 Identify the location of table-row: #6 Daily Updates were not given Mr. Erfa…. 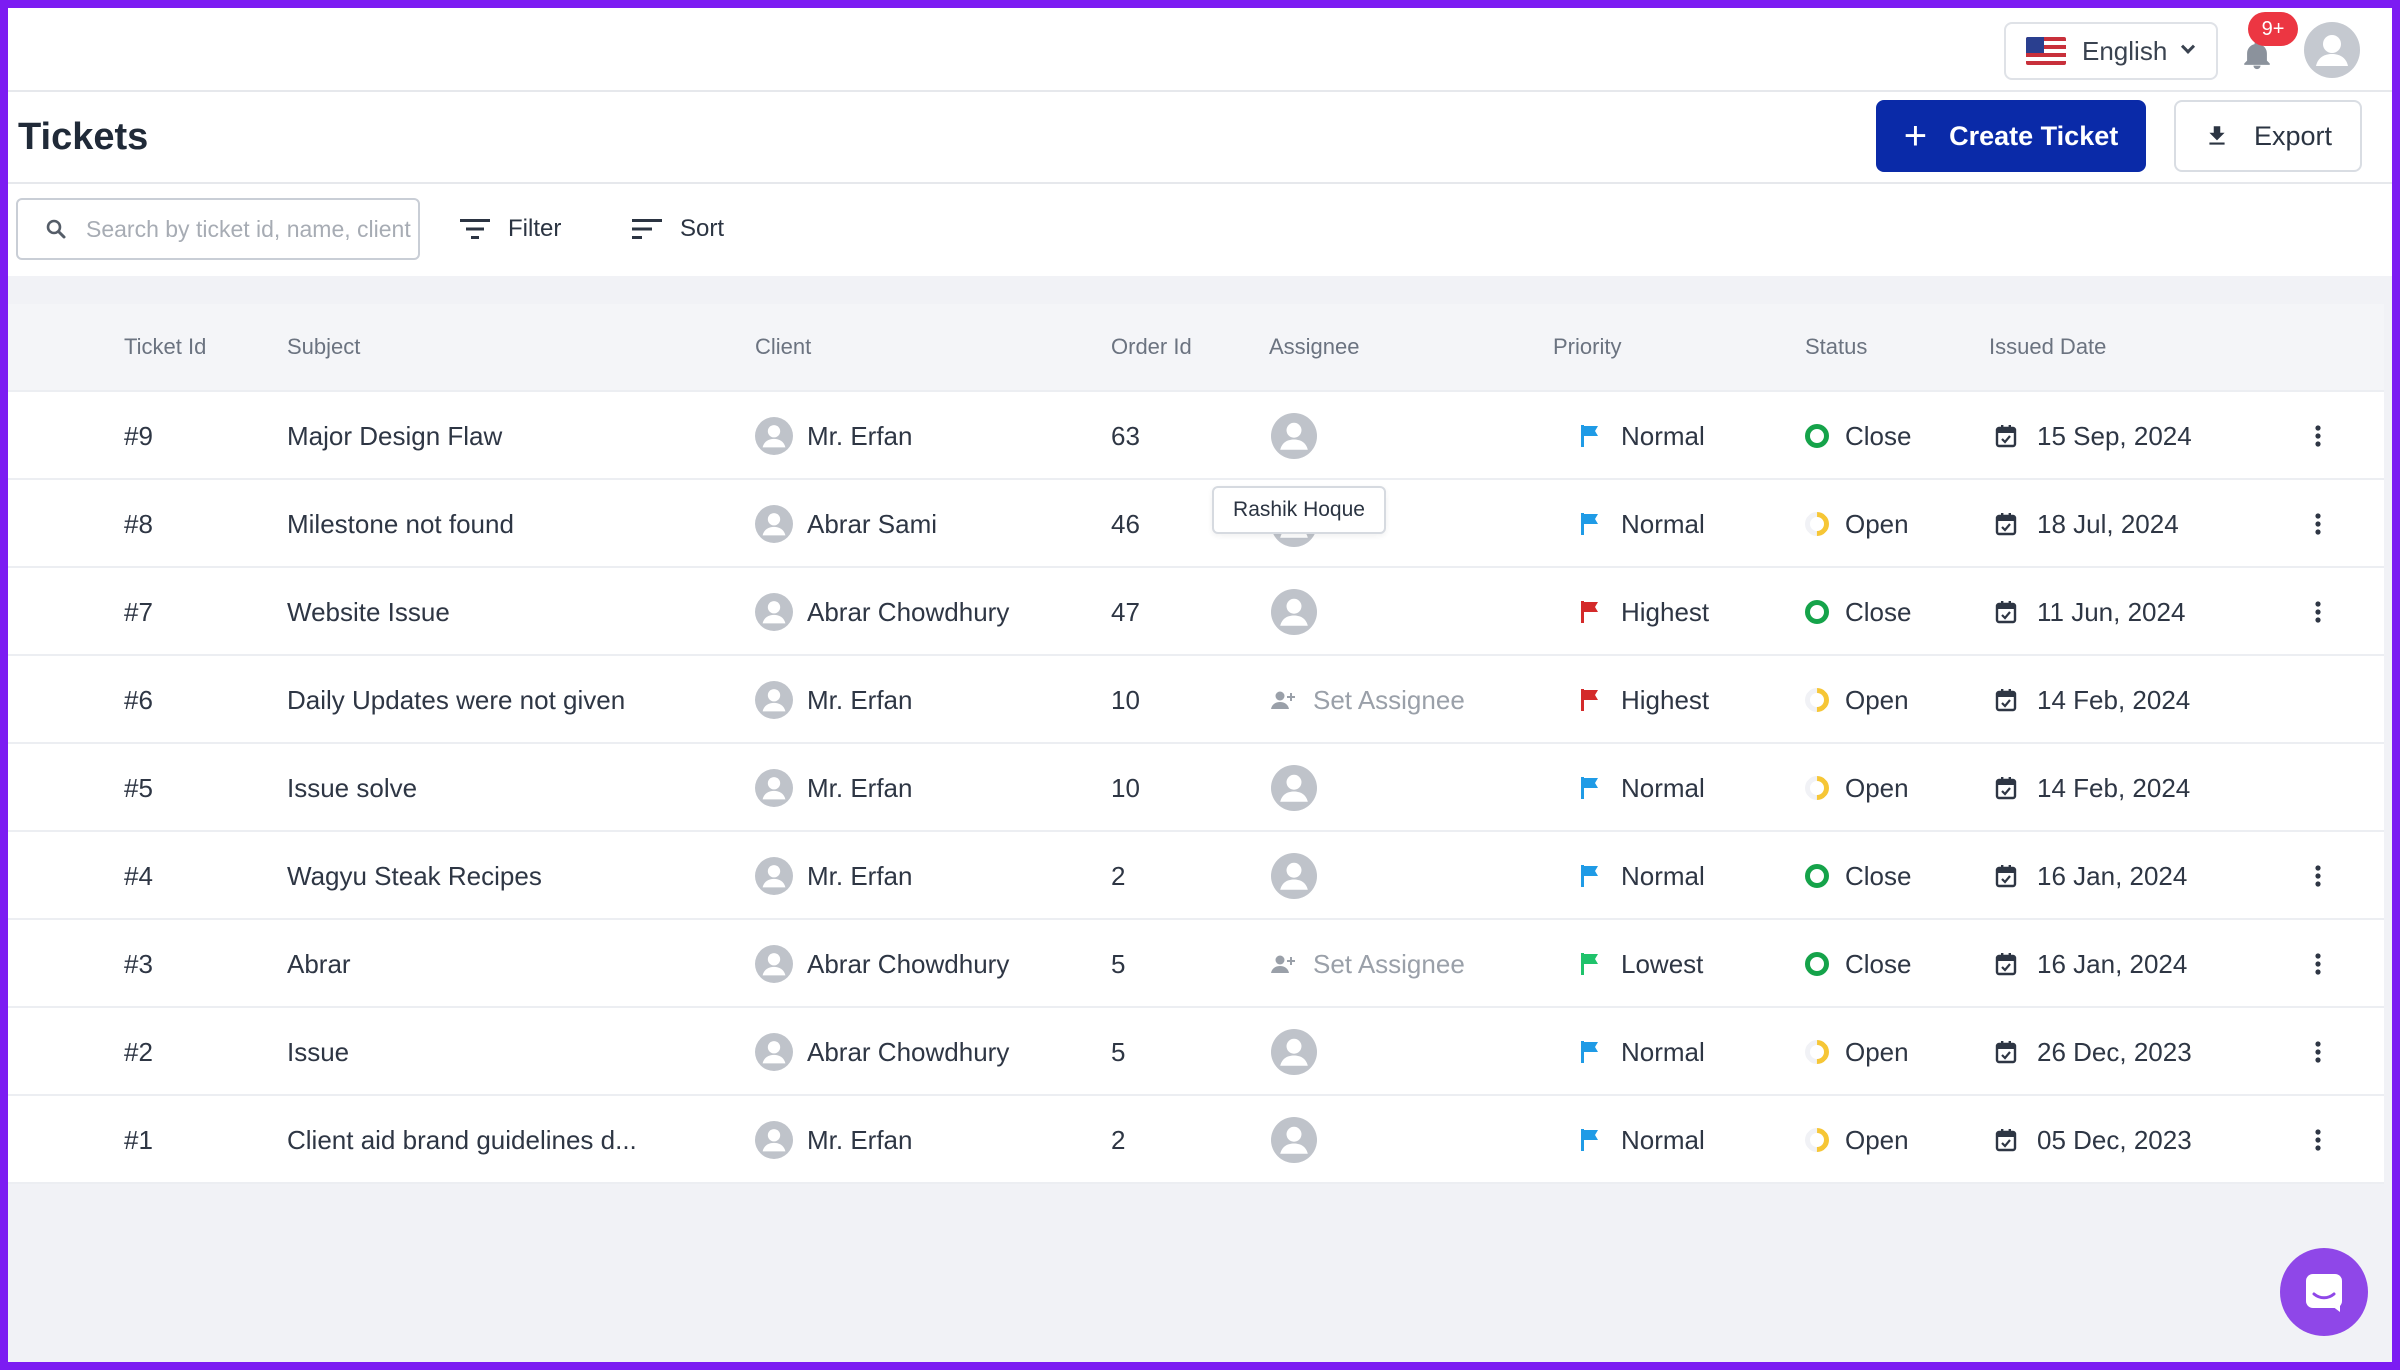
(1196, 700).